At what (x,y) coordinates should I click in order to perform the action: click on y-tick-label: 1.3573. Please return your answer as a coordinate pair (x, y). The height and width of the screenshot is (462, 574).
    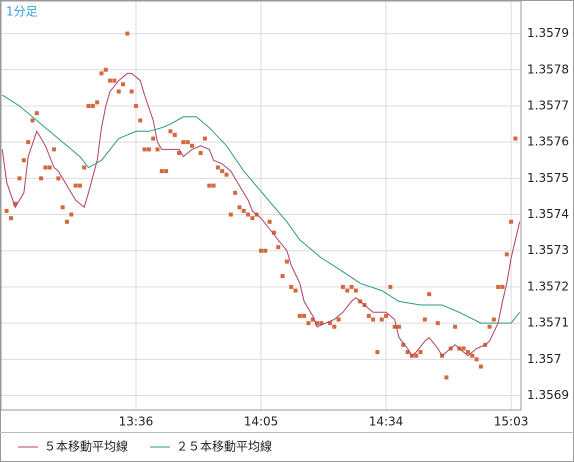
    Looking at the image, I should click on (548, 250).